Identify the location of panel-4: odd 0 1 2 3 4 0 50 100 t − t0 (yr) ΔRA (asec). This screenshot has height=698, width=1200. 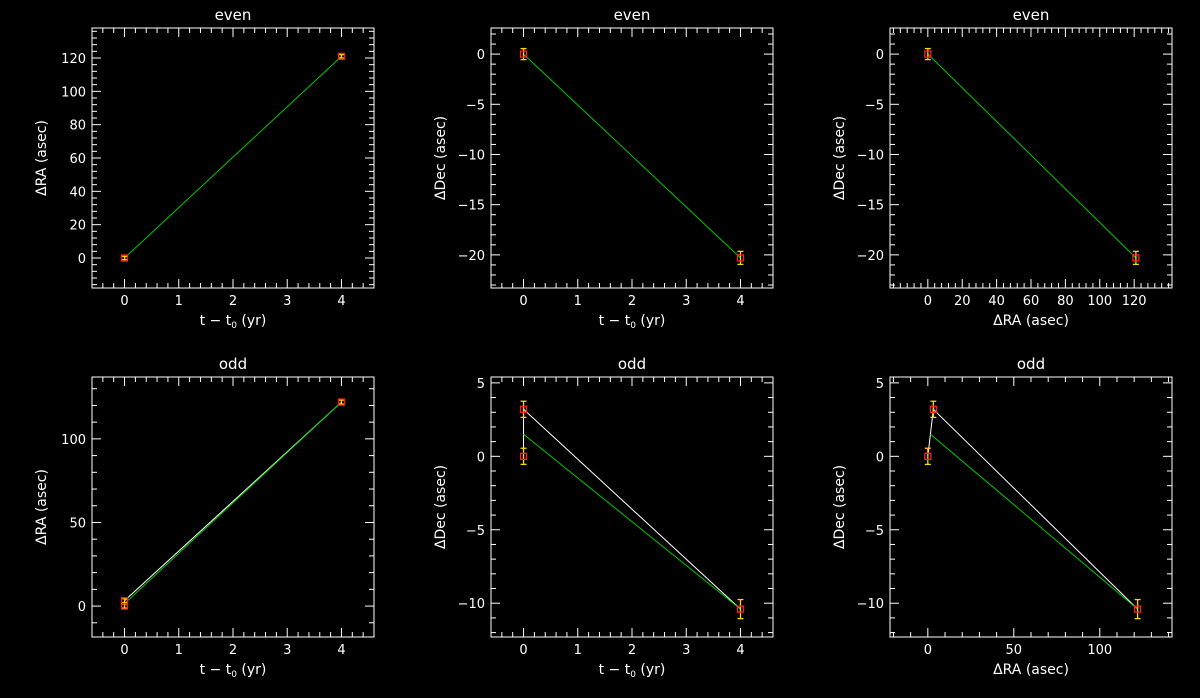
(204, 517).